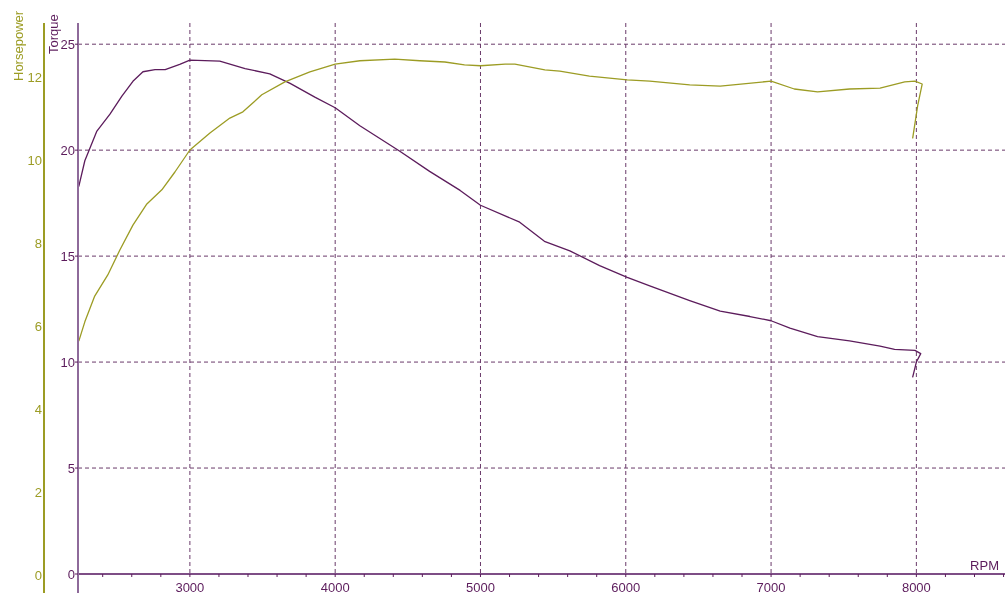 The image size is (1005, 593). I want to click on y-tick-label: 25, so click(67, 45).